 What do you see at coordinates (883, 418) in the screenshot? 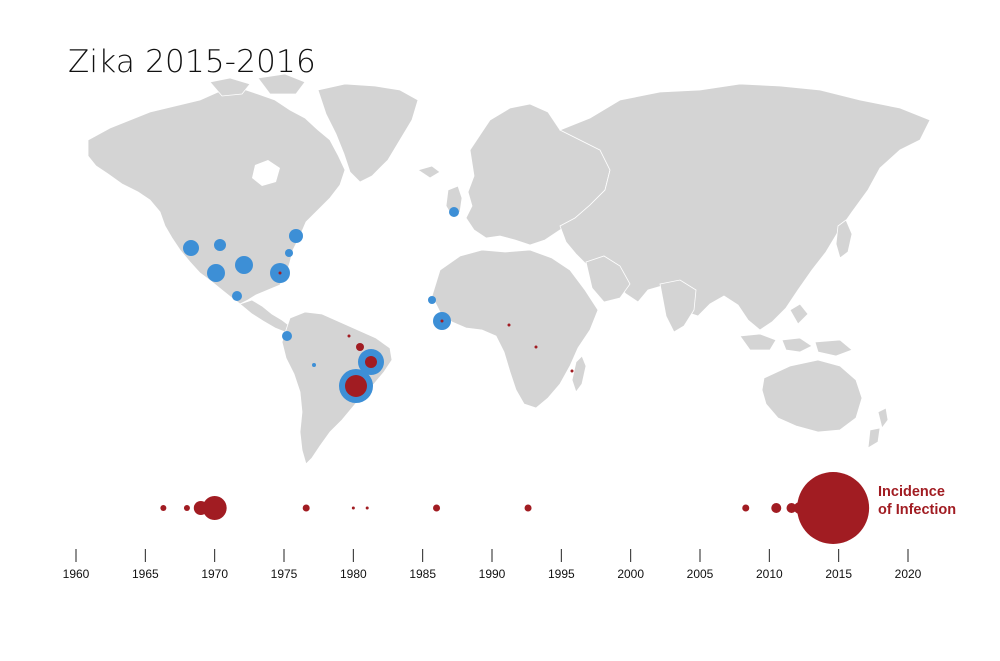
I see `region-new-zealand` at bounding box center [883, 418].